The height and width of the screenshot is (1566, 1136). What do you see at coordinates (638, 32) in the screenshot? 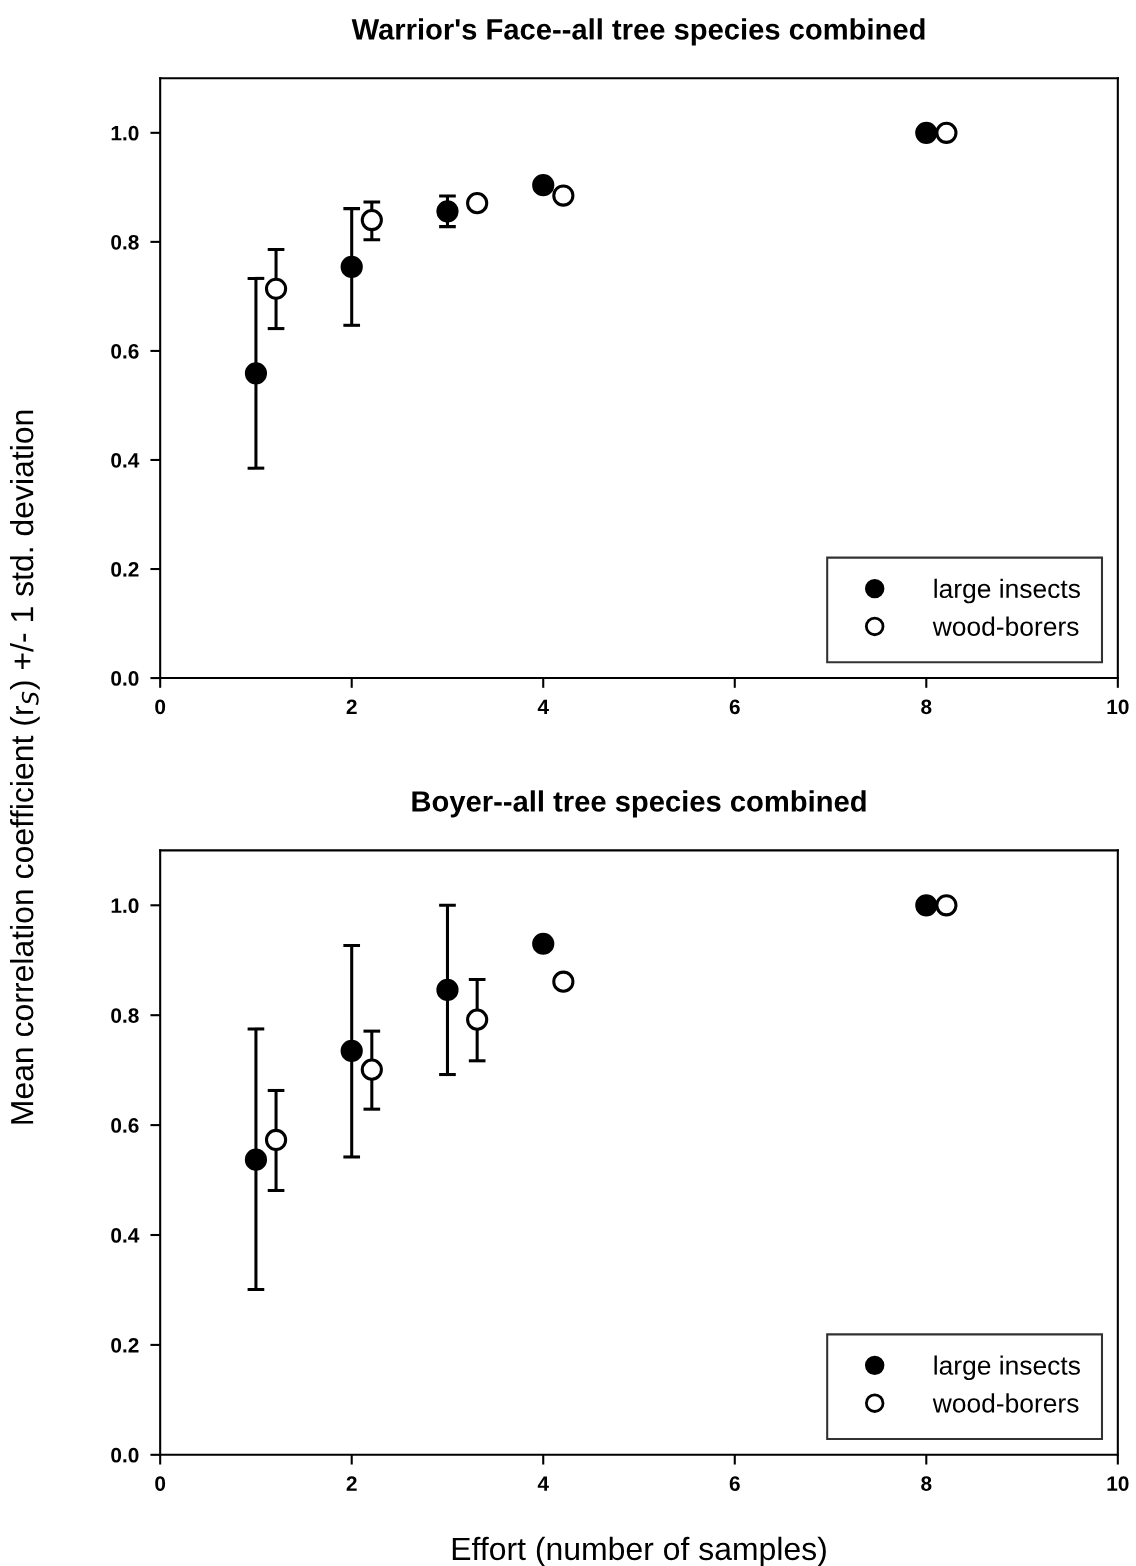
I see `chart-title: Warrior's Face--all tree species combined` at bounding box center [638, 32].